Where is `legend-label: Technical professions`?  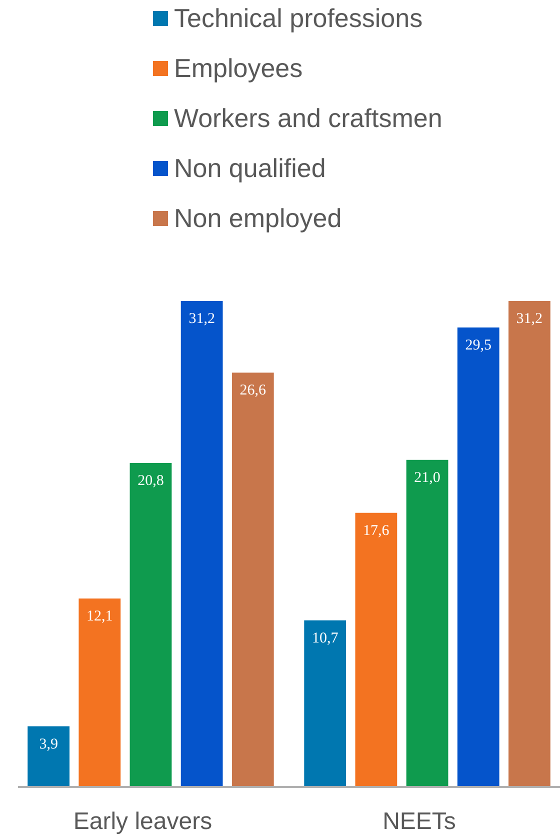 legend-label: Technical professions is located at coordinates (298, 18).